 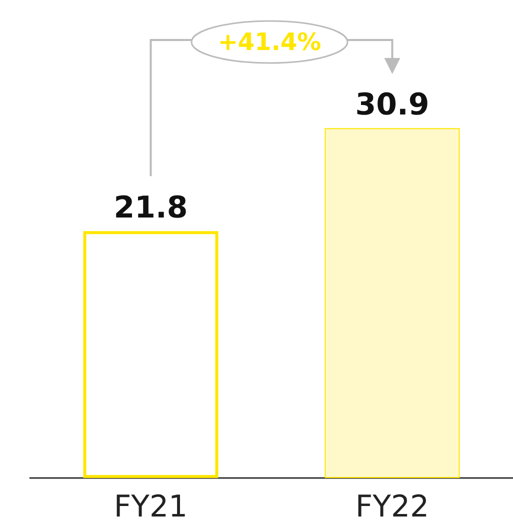 What do you see at coordinates (270, 42) in the screenshot?
I see `text: +41.4%` at bounding box center [270, 42].